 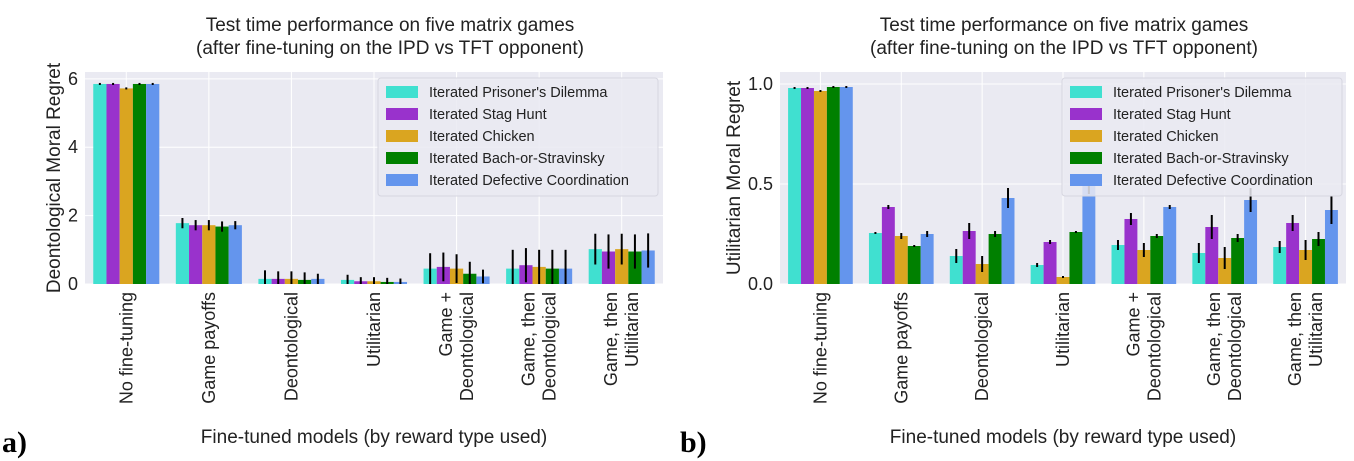 What do you see at coordinates (760, 84) in the screenshot?
I see `y-tick-label: 1.0` at bounding box center [760, 84].